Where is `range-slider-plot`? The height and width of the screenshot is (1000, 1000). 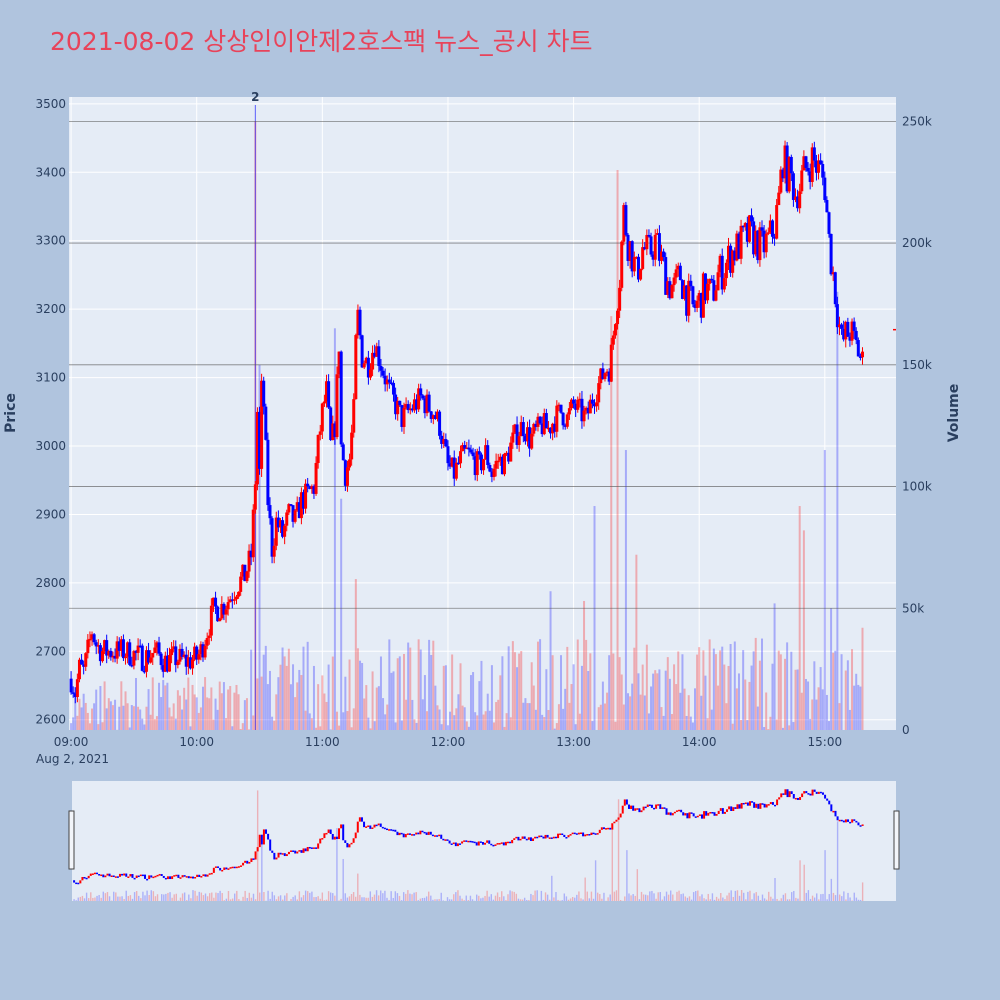
range-slider-plot is located at coordinates (484, 841).